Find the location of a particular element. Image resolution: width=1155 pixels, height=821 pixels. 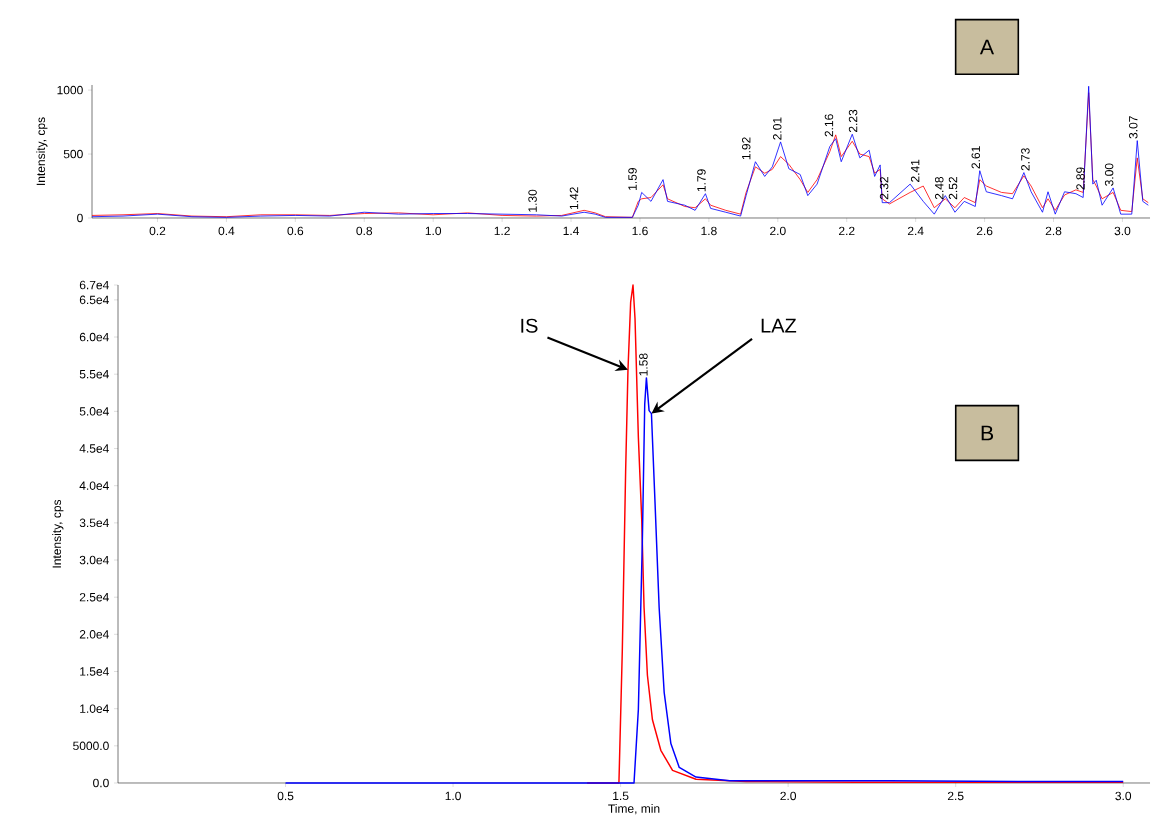

x-tick-label: 0.2 is located at coordinates (157, 231).